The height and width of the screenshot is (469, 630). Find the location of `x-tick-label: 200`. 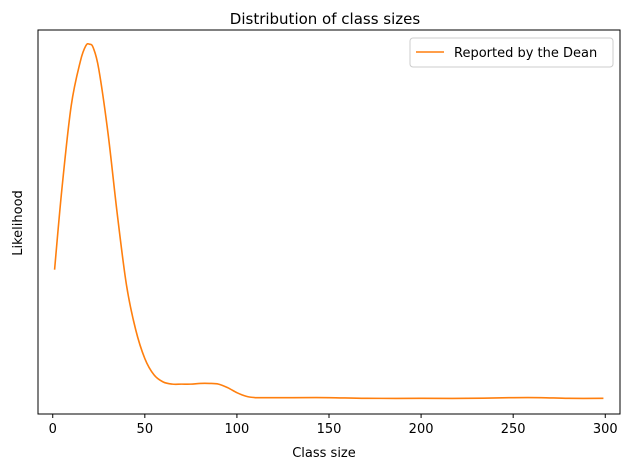

x-tick-label: 200 is located at coordinates (421, 429).